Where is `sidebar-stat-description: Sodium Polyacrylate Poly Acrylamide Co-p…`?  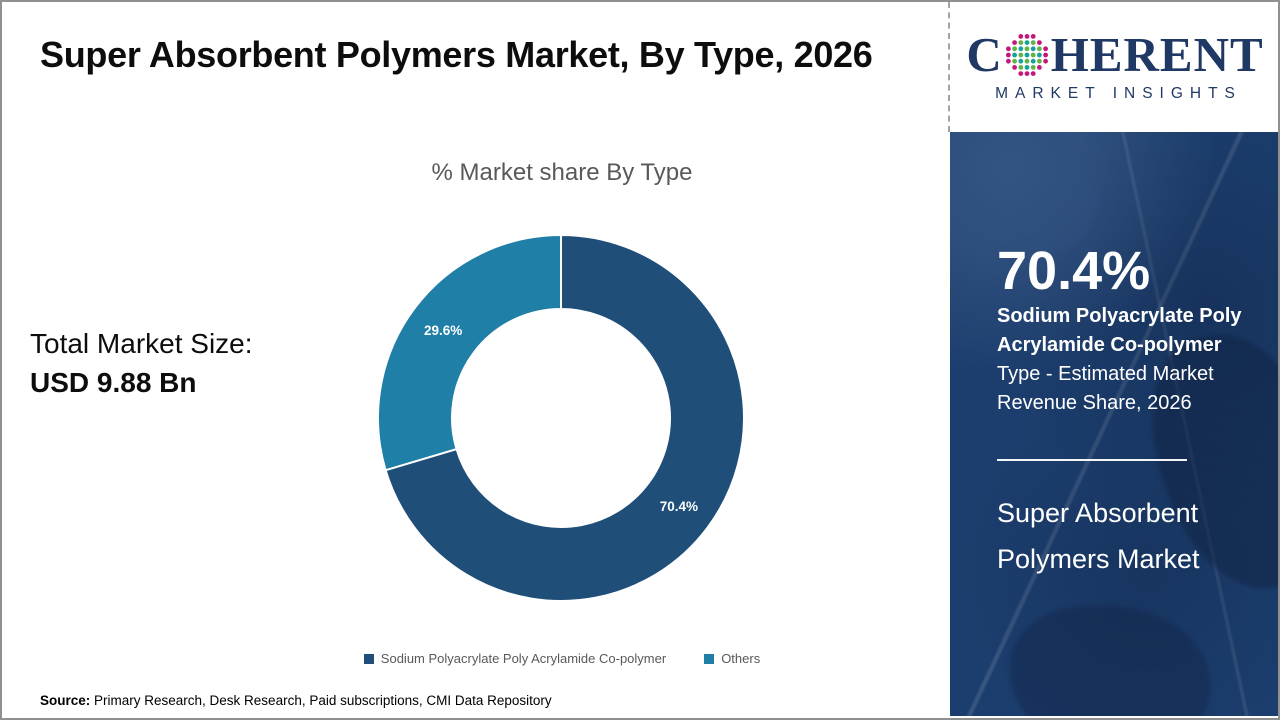 sidebar-stat-description: Sodium Polyacrylate Poly Acrylamide Co-p… is located at coordinates (1127, 360).